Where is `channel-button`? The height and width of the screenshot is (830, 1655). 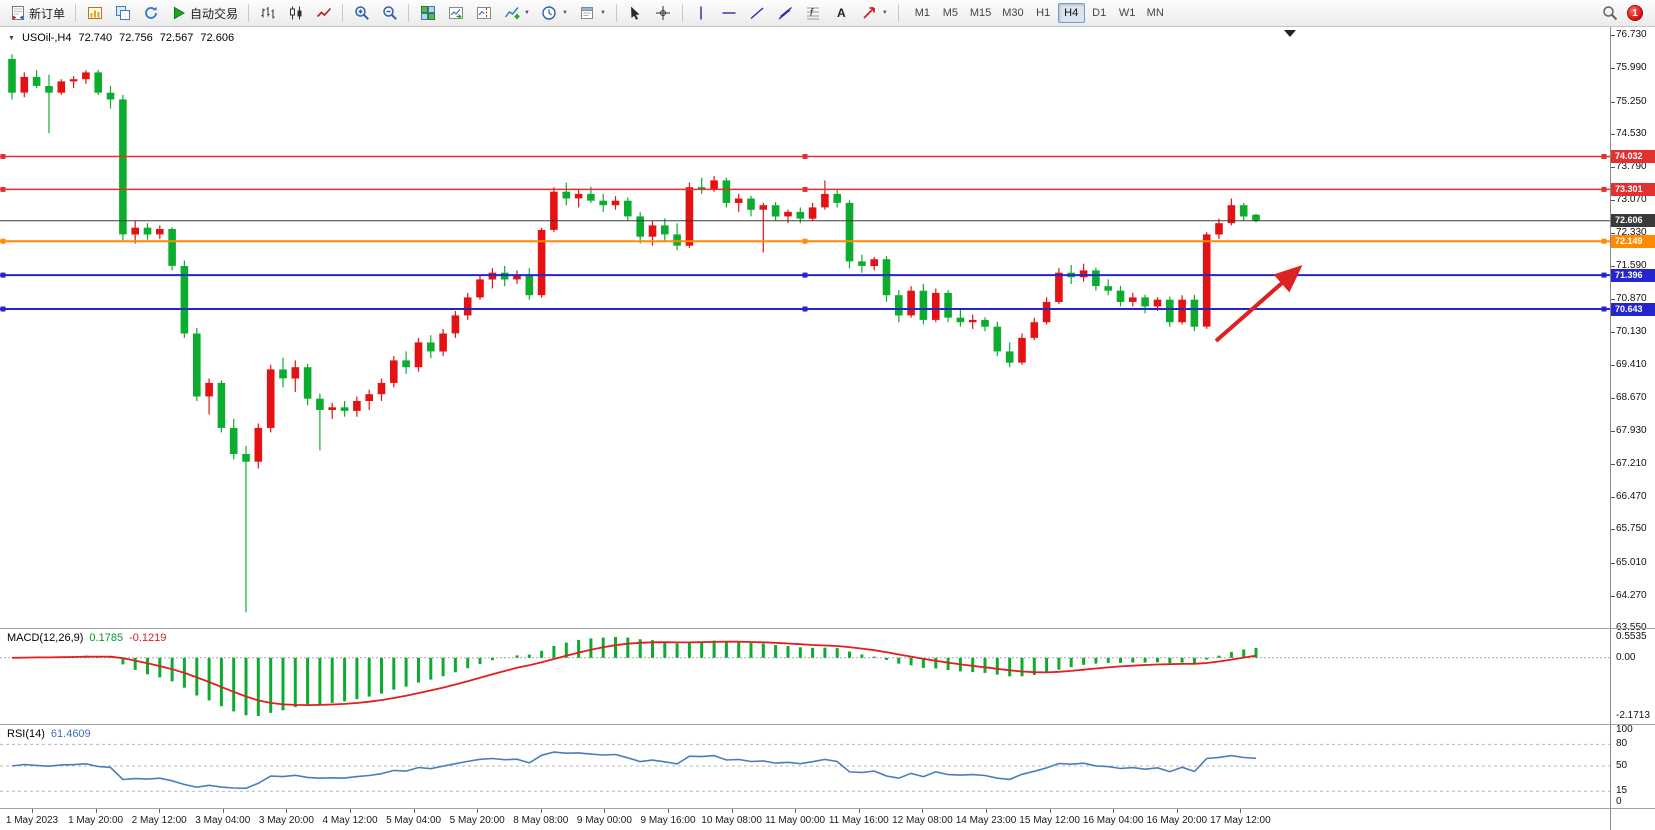
channel-button is located at coordinates (785, 13).